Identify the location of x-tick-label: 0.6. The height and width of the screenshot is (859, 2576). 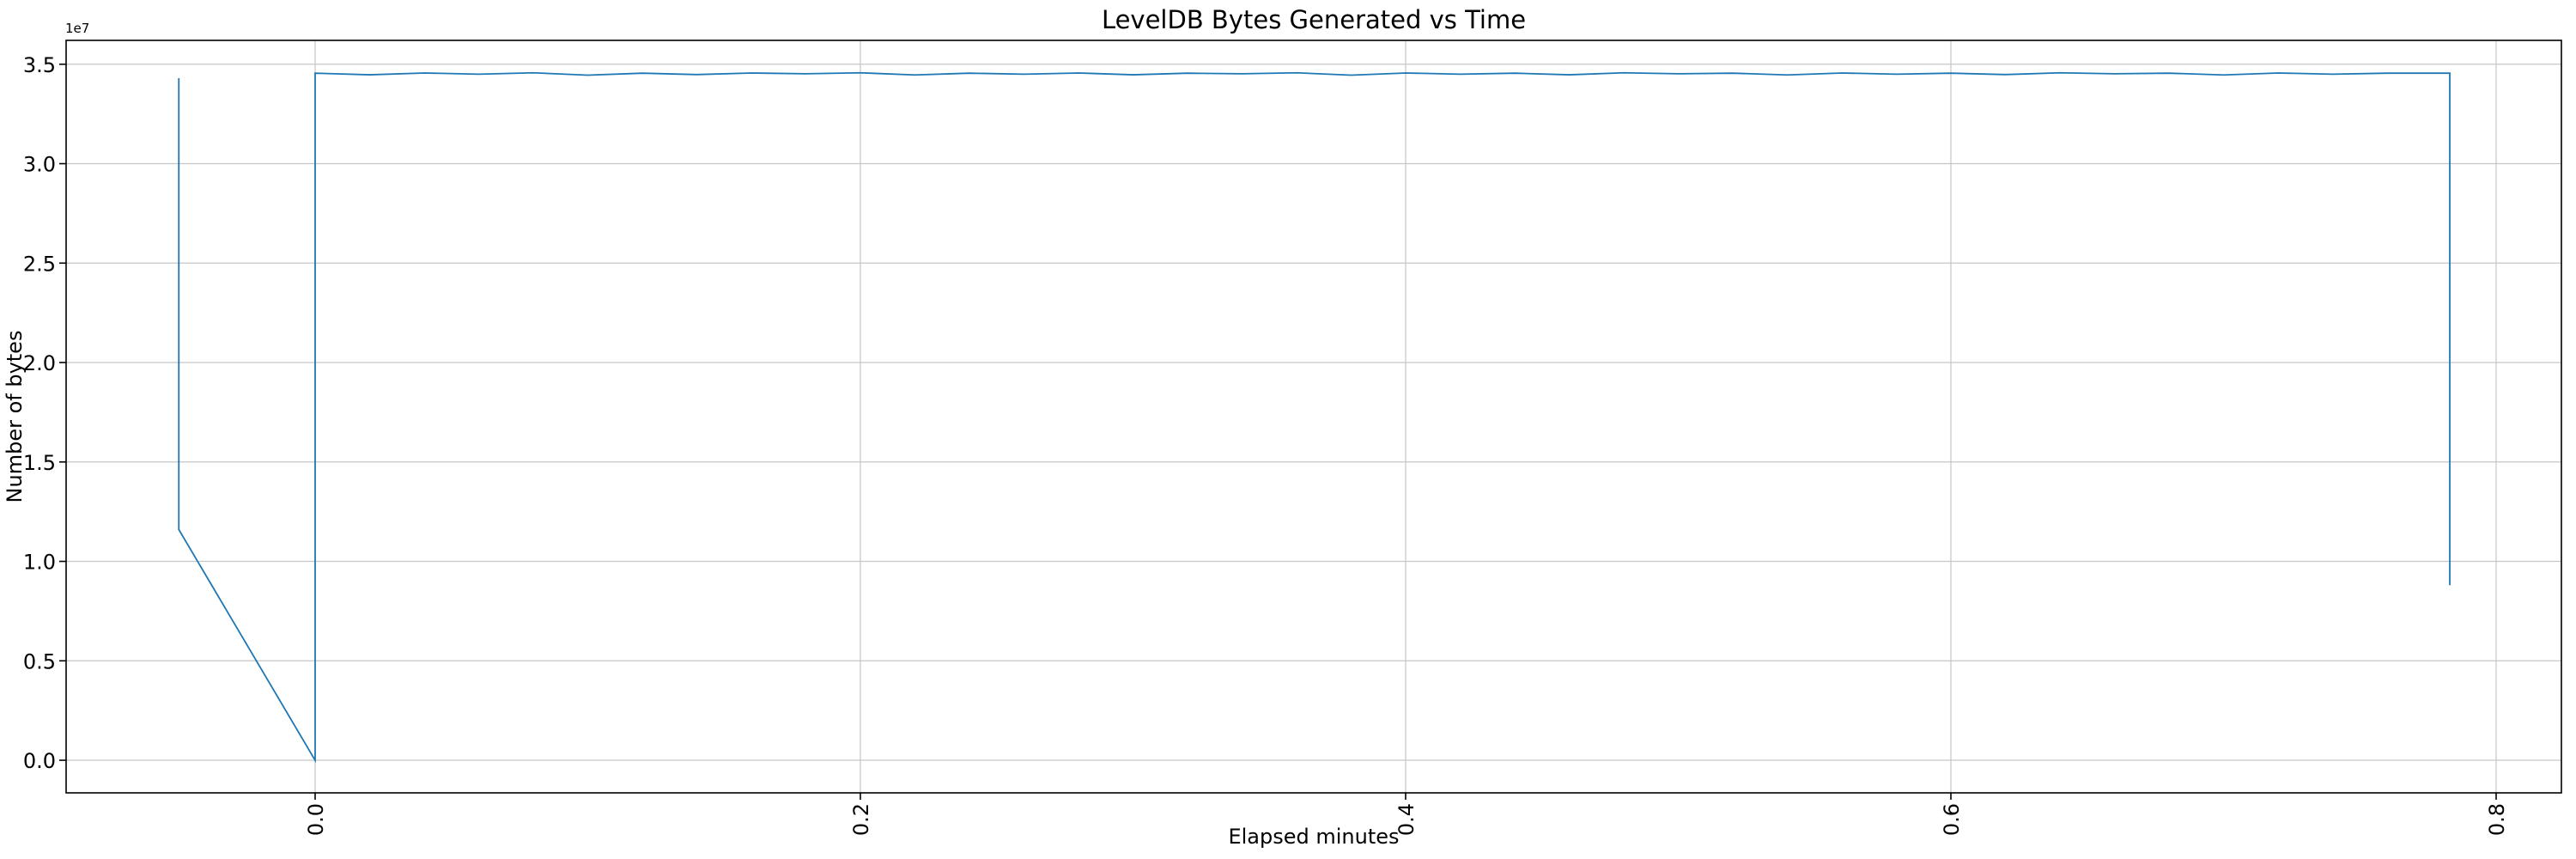
(1952, 819).